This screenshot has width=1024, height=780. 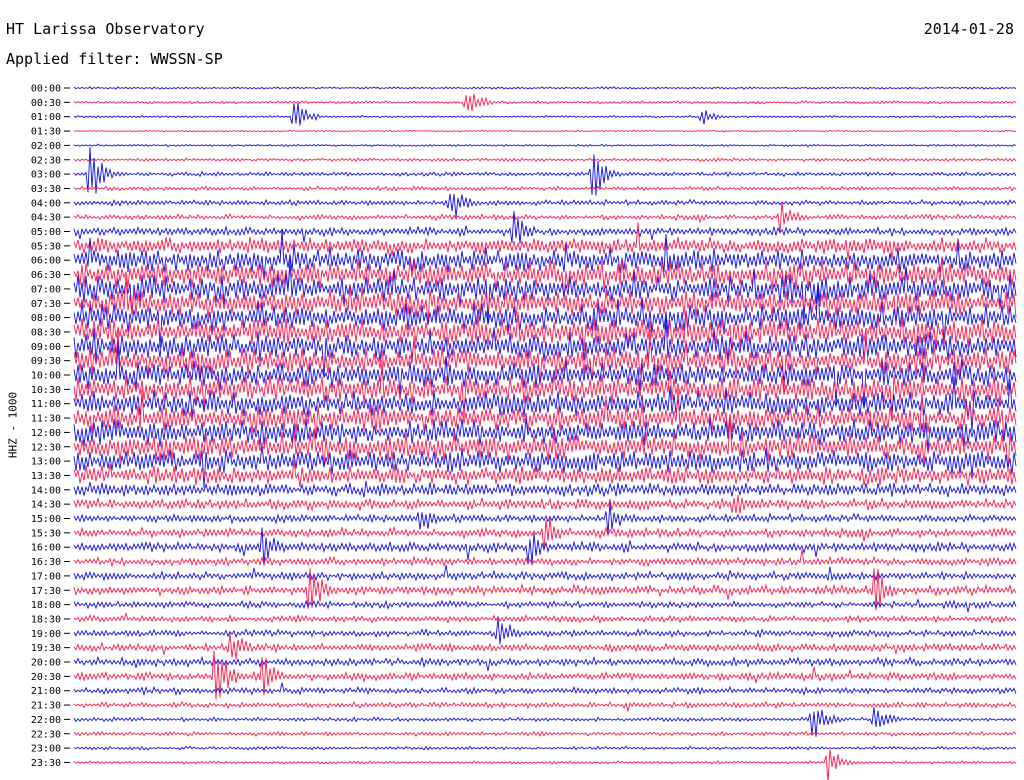 I want to click on tick-label: 07:00, so click(x=46, y=289).